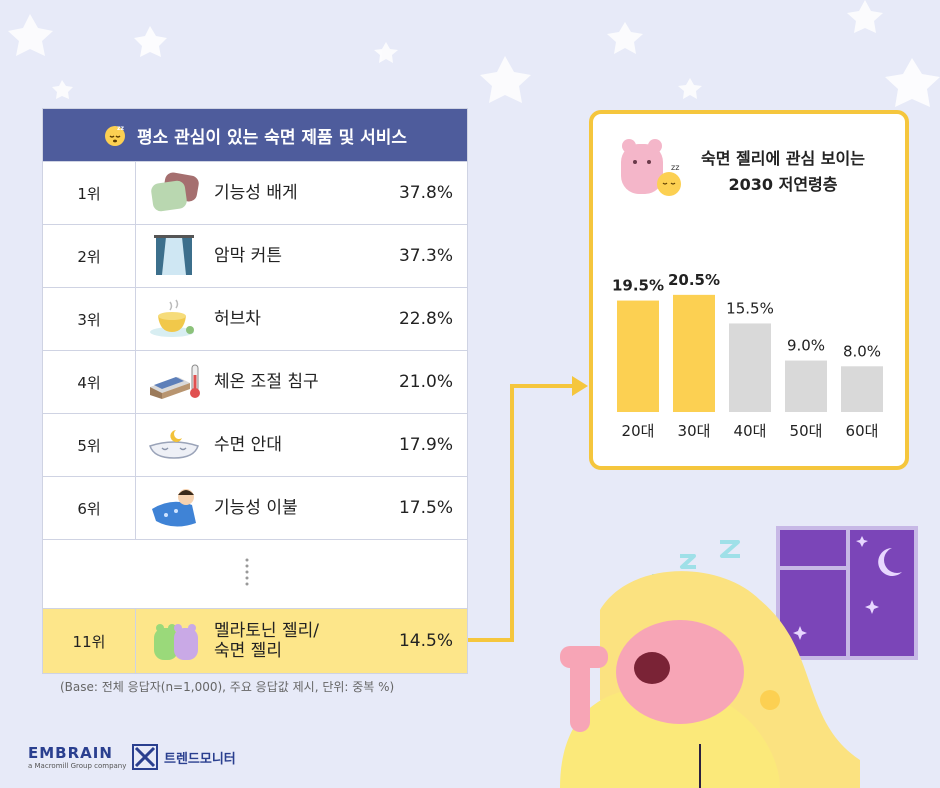 The image size is (940, 788). I want to click on item-percent: 21.0%, so click(425, 382).